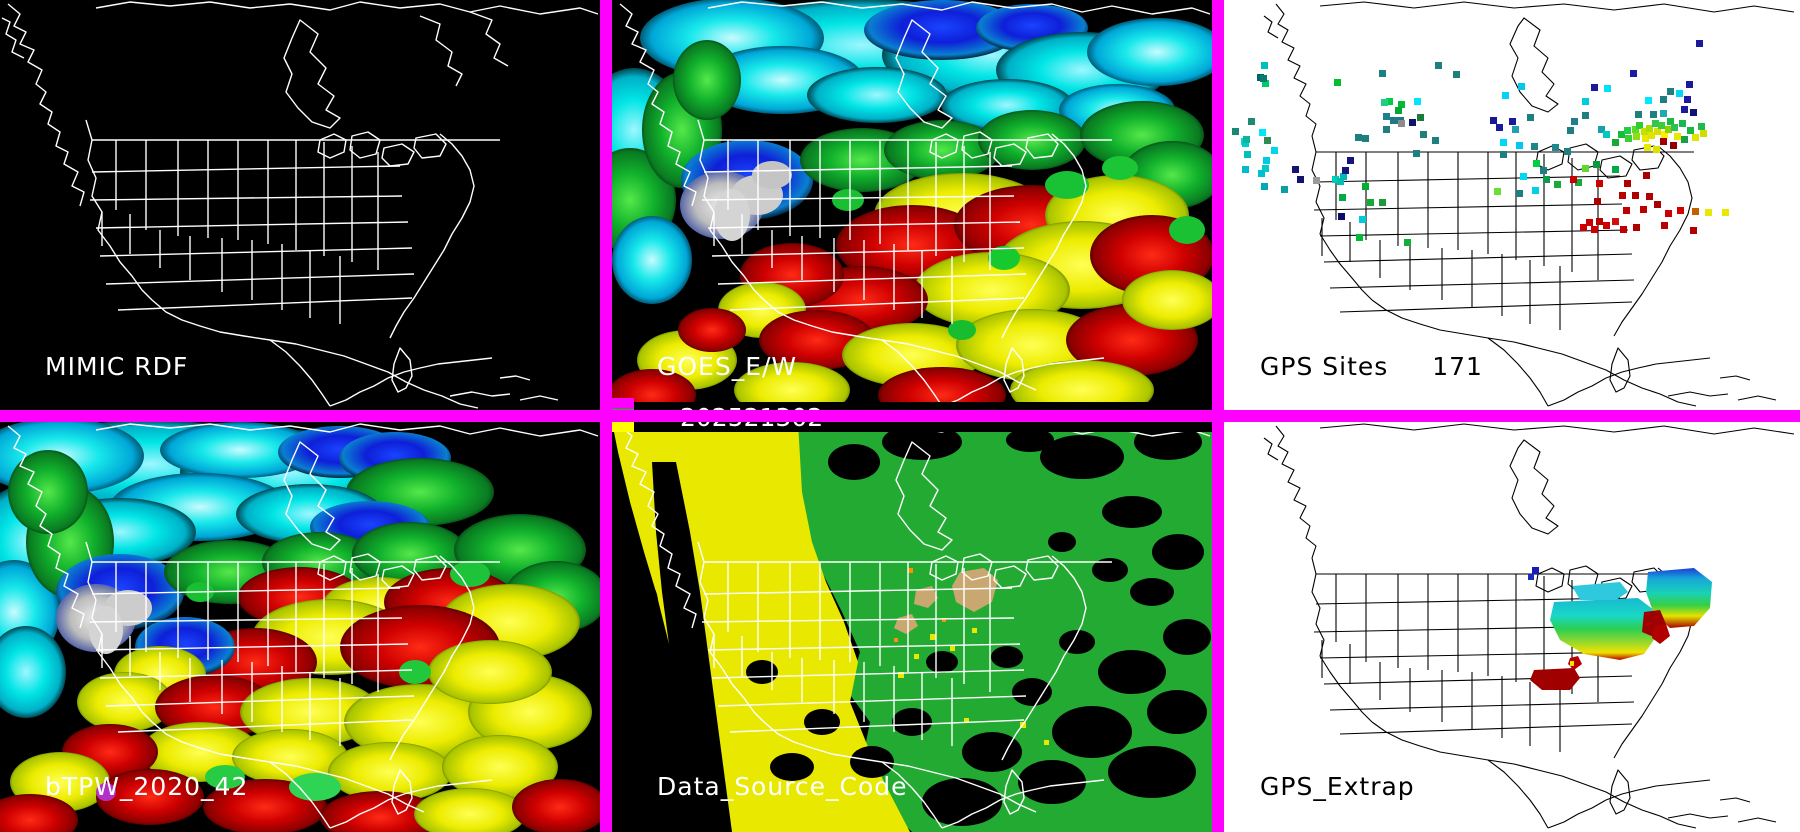  I want to click on colorbar-stop-magenta, so click(623, 403).